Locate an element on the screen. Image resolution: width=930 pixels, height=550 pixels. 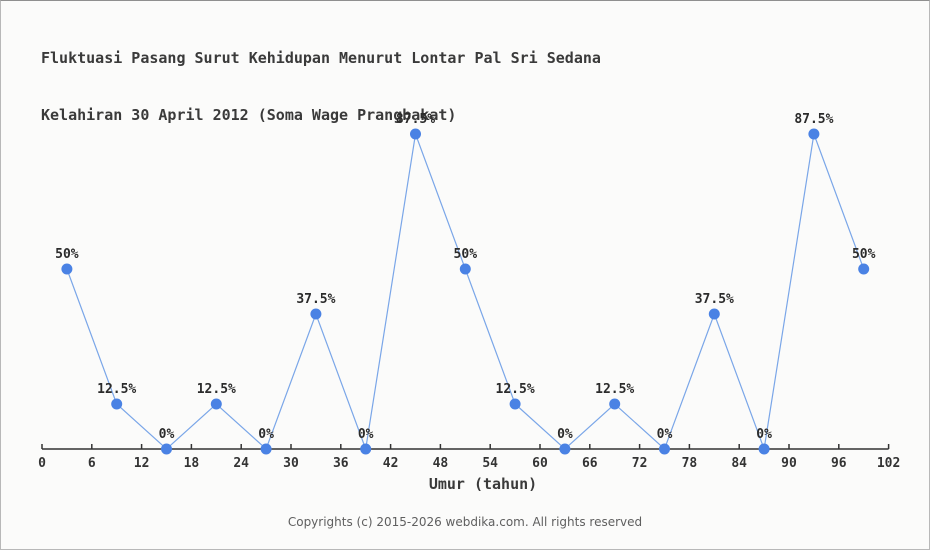
x-tick-label: 36 is located at coordinates (341, 463).